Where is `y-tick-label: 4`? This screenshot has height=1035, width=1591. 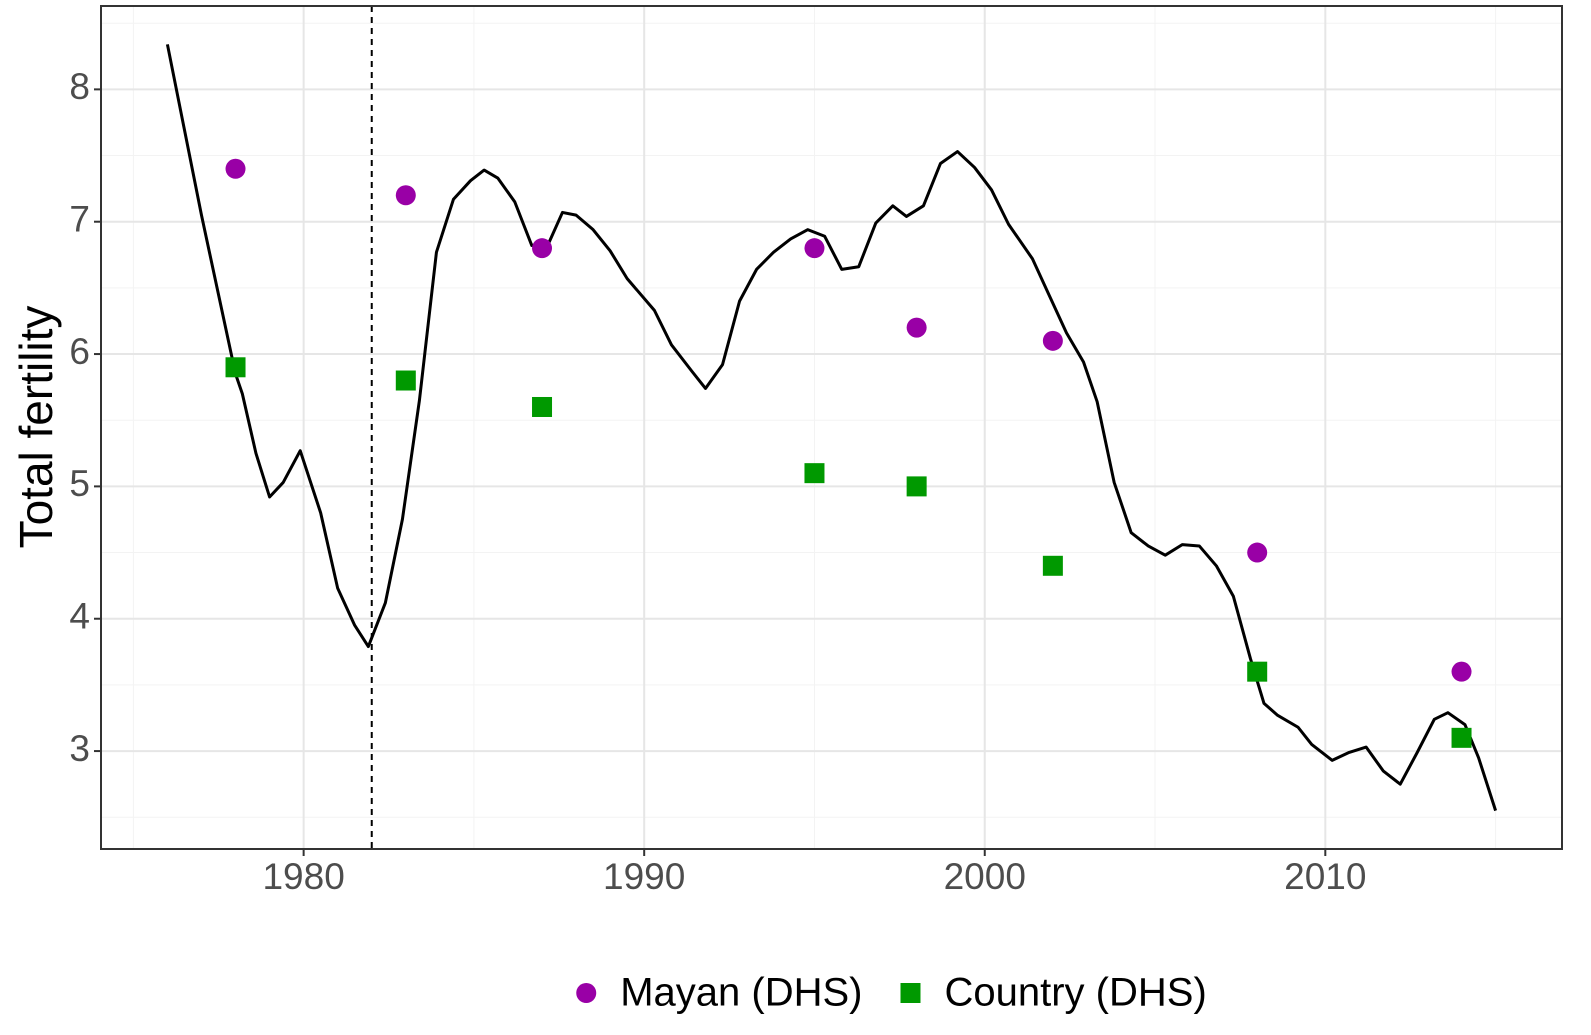
y-tick-label: 4 is located at coordinates (79, 616).